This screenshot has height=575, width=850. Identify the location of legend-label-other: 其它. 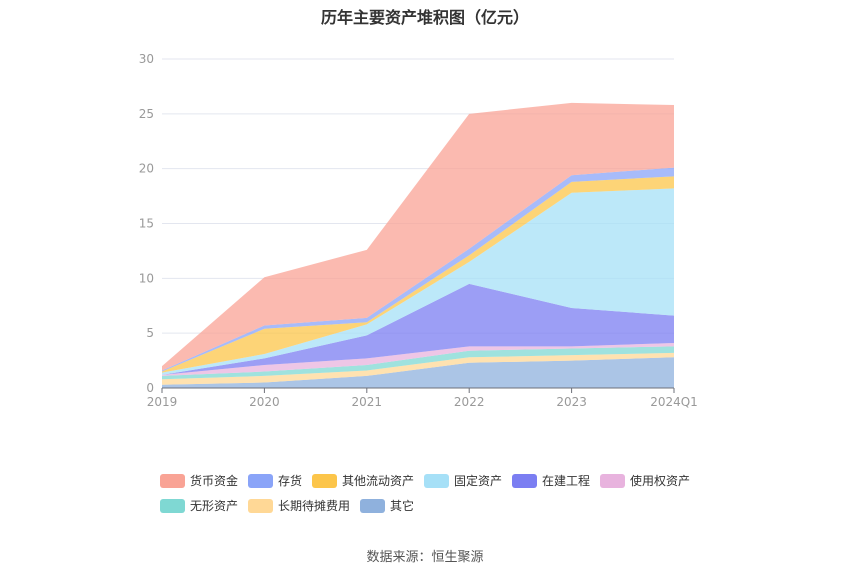
(402, 506).